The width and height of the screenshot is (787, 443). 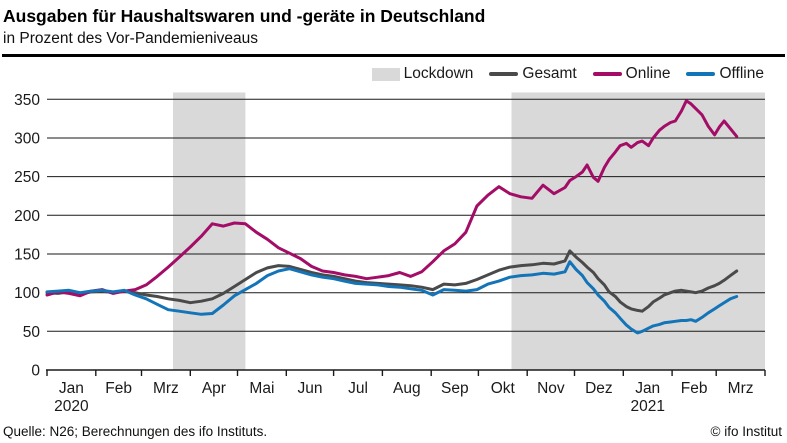 I want to click on y-tick-label: 0, so click(x=35, y=371).